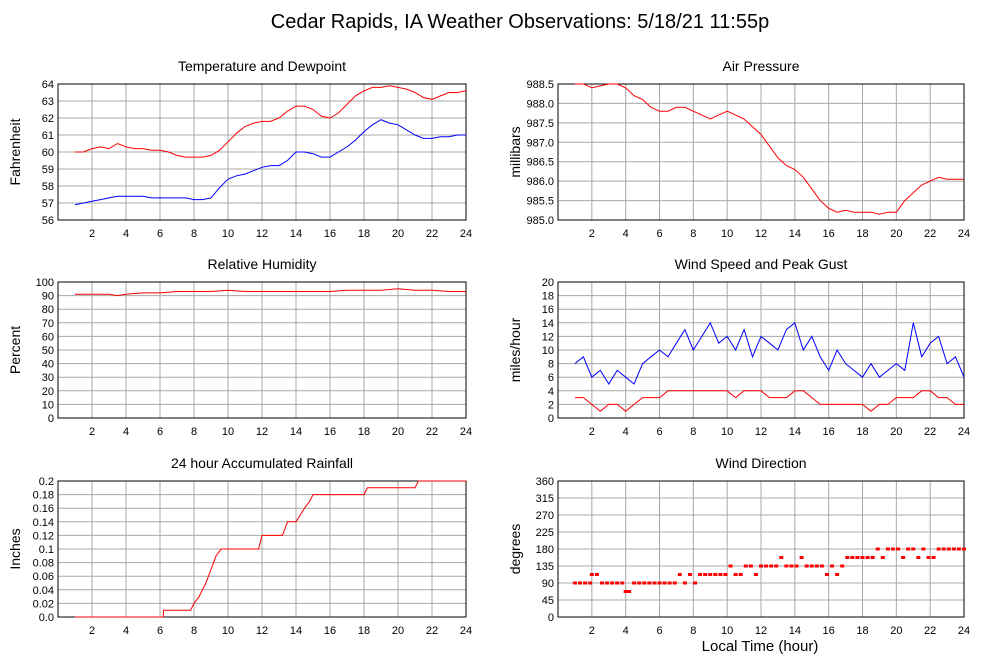 This screenshot has width=1000, height=660. I want to click on temp-x-tick-label: 14, so click(296, 234).